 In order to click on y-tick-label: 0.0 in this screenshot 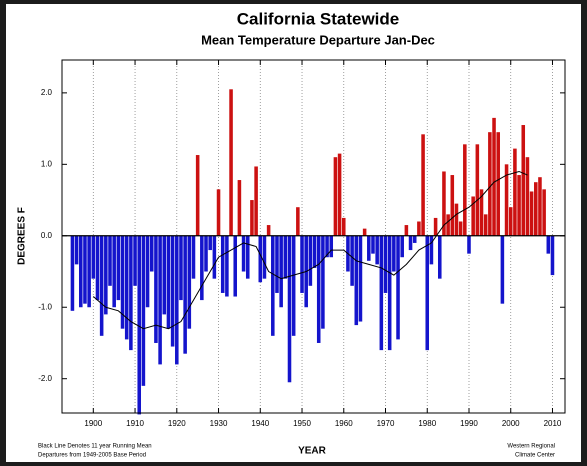, I will do `click(47, 235)`.